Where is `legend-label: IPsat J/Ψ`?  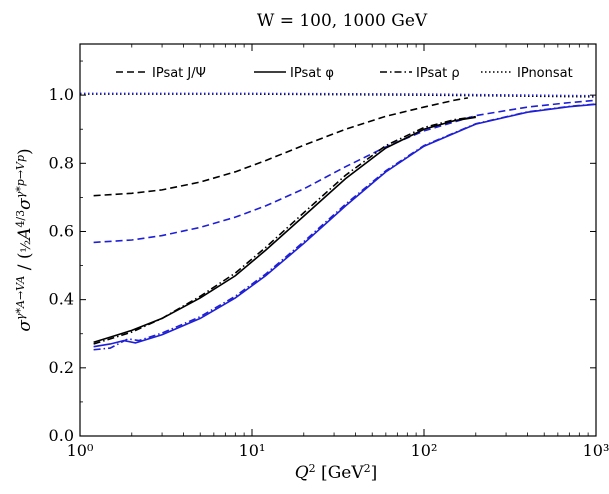
legend-label: IPsat J/Ψ is located at coordinates (179, 73).